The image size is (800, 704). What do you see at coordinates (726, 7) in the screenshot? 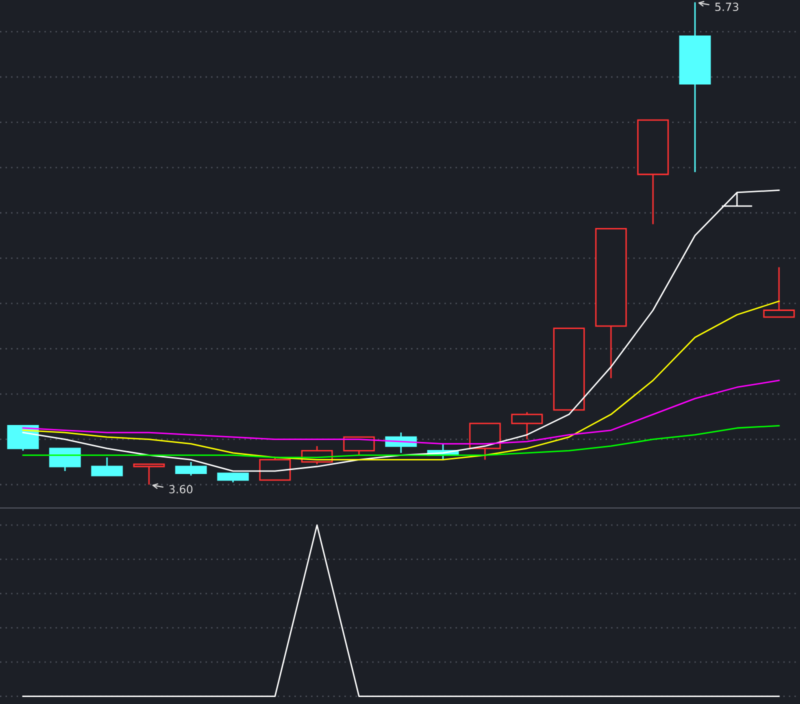
I see `annotation: 5.73` at bounding box center [726, 7].